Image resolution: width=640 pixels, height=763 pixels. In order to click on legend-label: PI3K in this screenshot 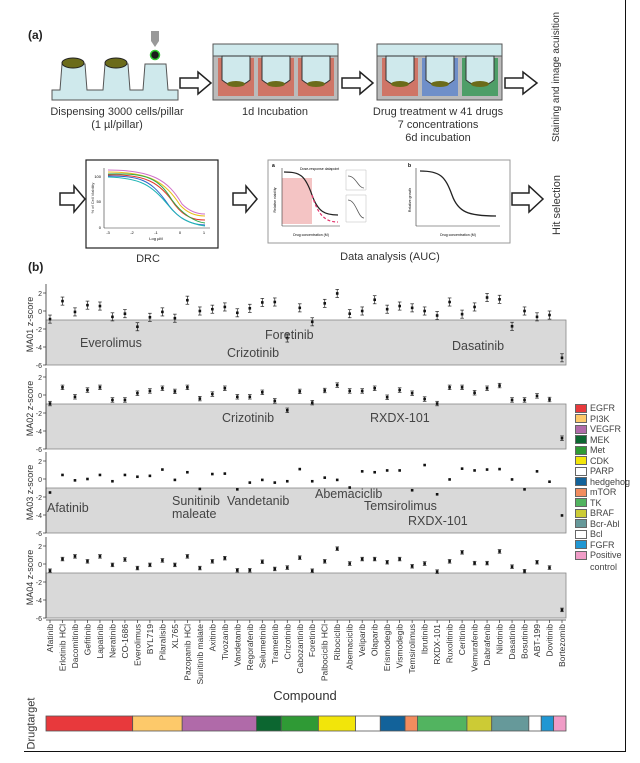, I will do `click(600, 418)`.